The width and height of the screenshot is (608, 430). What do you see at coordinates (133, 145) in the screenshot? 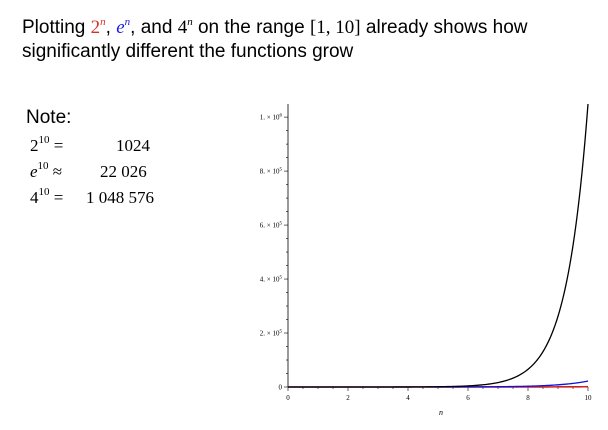
I see `note-value: 1024` at bounding box center [133, 145].